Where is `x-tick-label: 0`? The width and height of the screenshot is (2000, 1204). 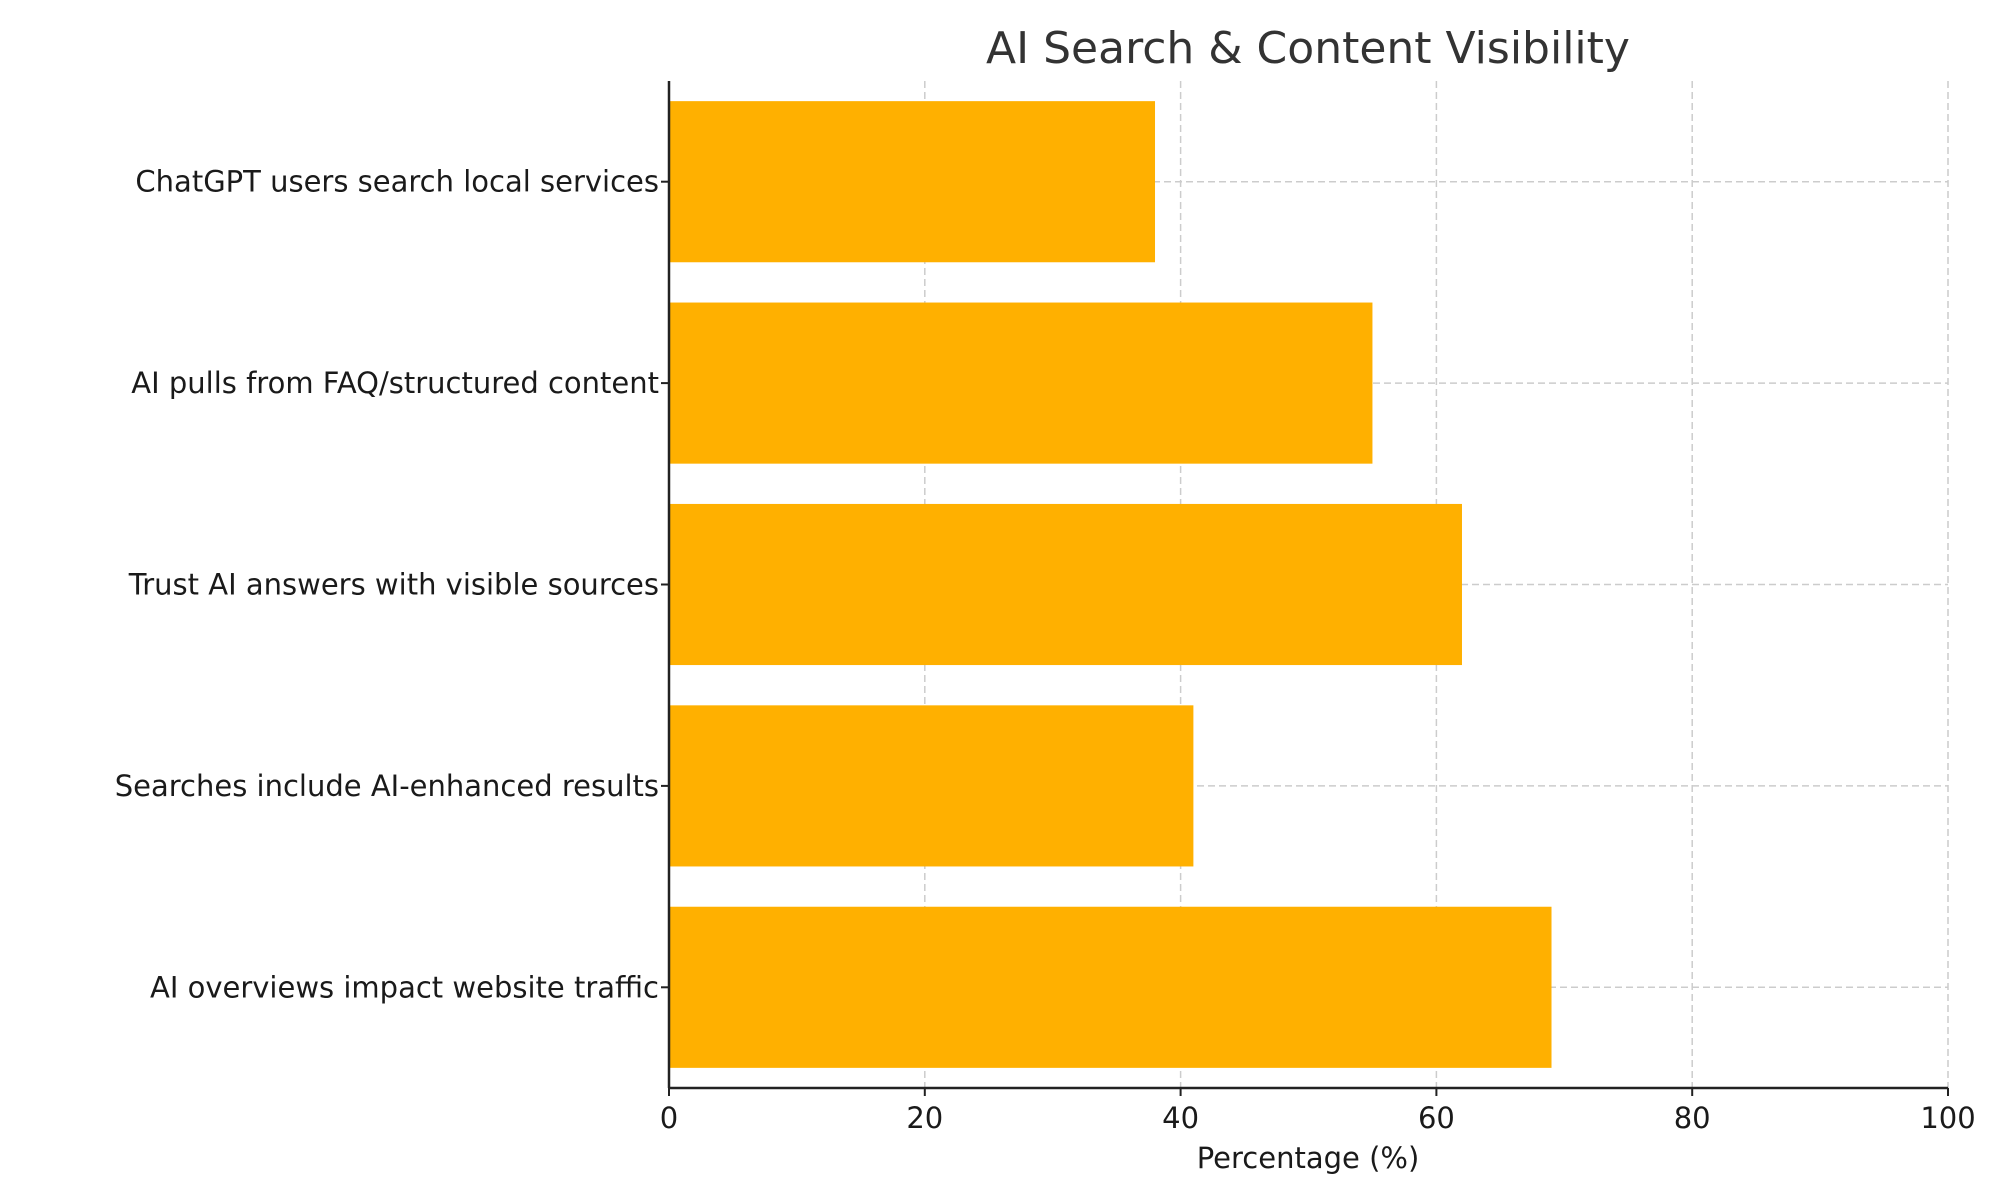
x-tick-label: 0 is located at coordinates (669, 1118).